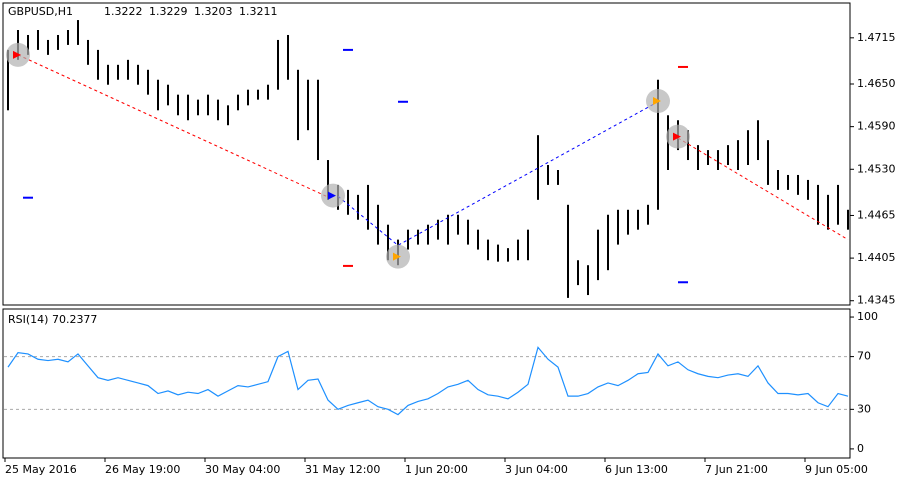 This screenshot has height=485, width=912. What do you see at coordinates (428, 381) in the screenshot?
I see `rsi-line` at bounding box center [428, 381].